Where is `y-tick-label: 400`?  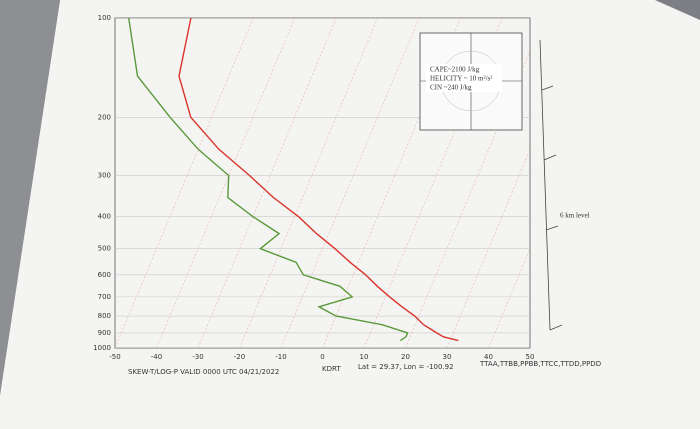 y-tick-label: 400 is located at coordinates (104, 217).